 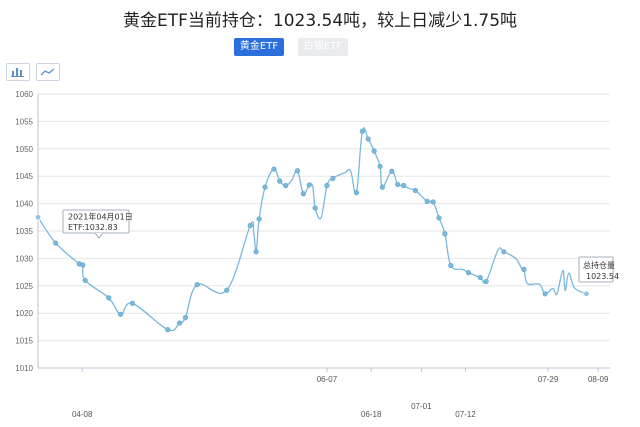 What do you see at coordinates (24, 121) in the screenshot?
I see `y-tick-label: 1055` at bounding box center [24, 121].